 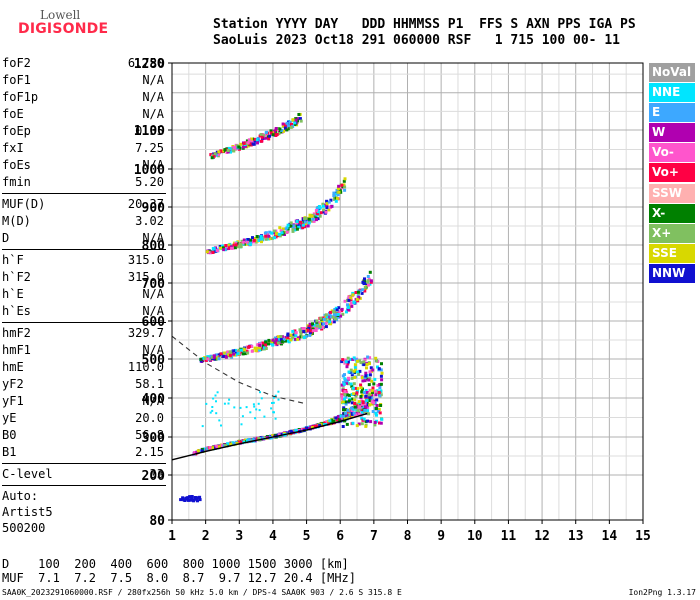 What do you see at coordinates (145, 277) in the screenshot?
I see `param-value: 315.0` at bounding box center [145, 277].